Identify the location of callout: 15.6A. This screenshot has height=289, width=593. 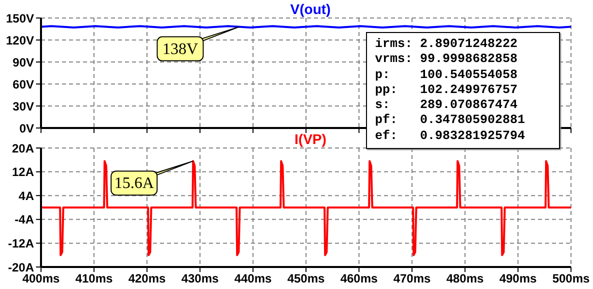
(152, 178).